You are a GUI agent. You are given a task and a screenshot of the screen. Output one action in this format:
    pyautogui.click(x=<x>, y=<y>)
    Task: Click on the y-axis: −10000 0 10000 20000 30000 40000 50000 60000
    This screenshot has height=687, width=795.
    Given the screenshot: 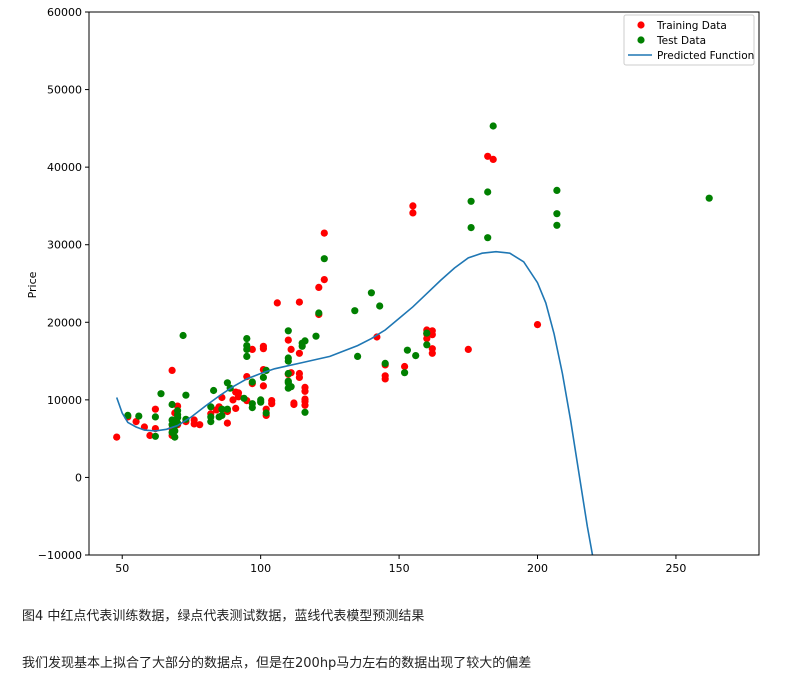 What is the action you would take?
    pyautogui.click(x=63, y=284)
    